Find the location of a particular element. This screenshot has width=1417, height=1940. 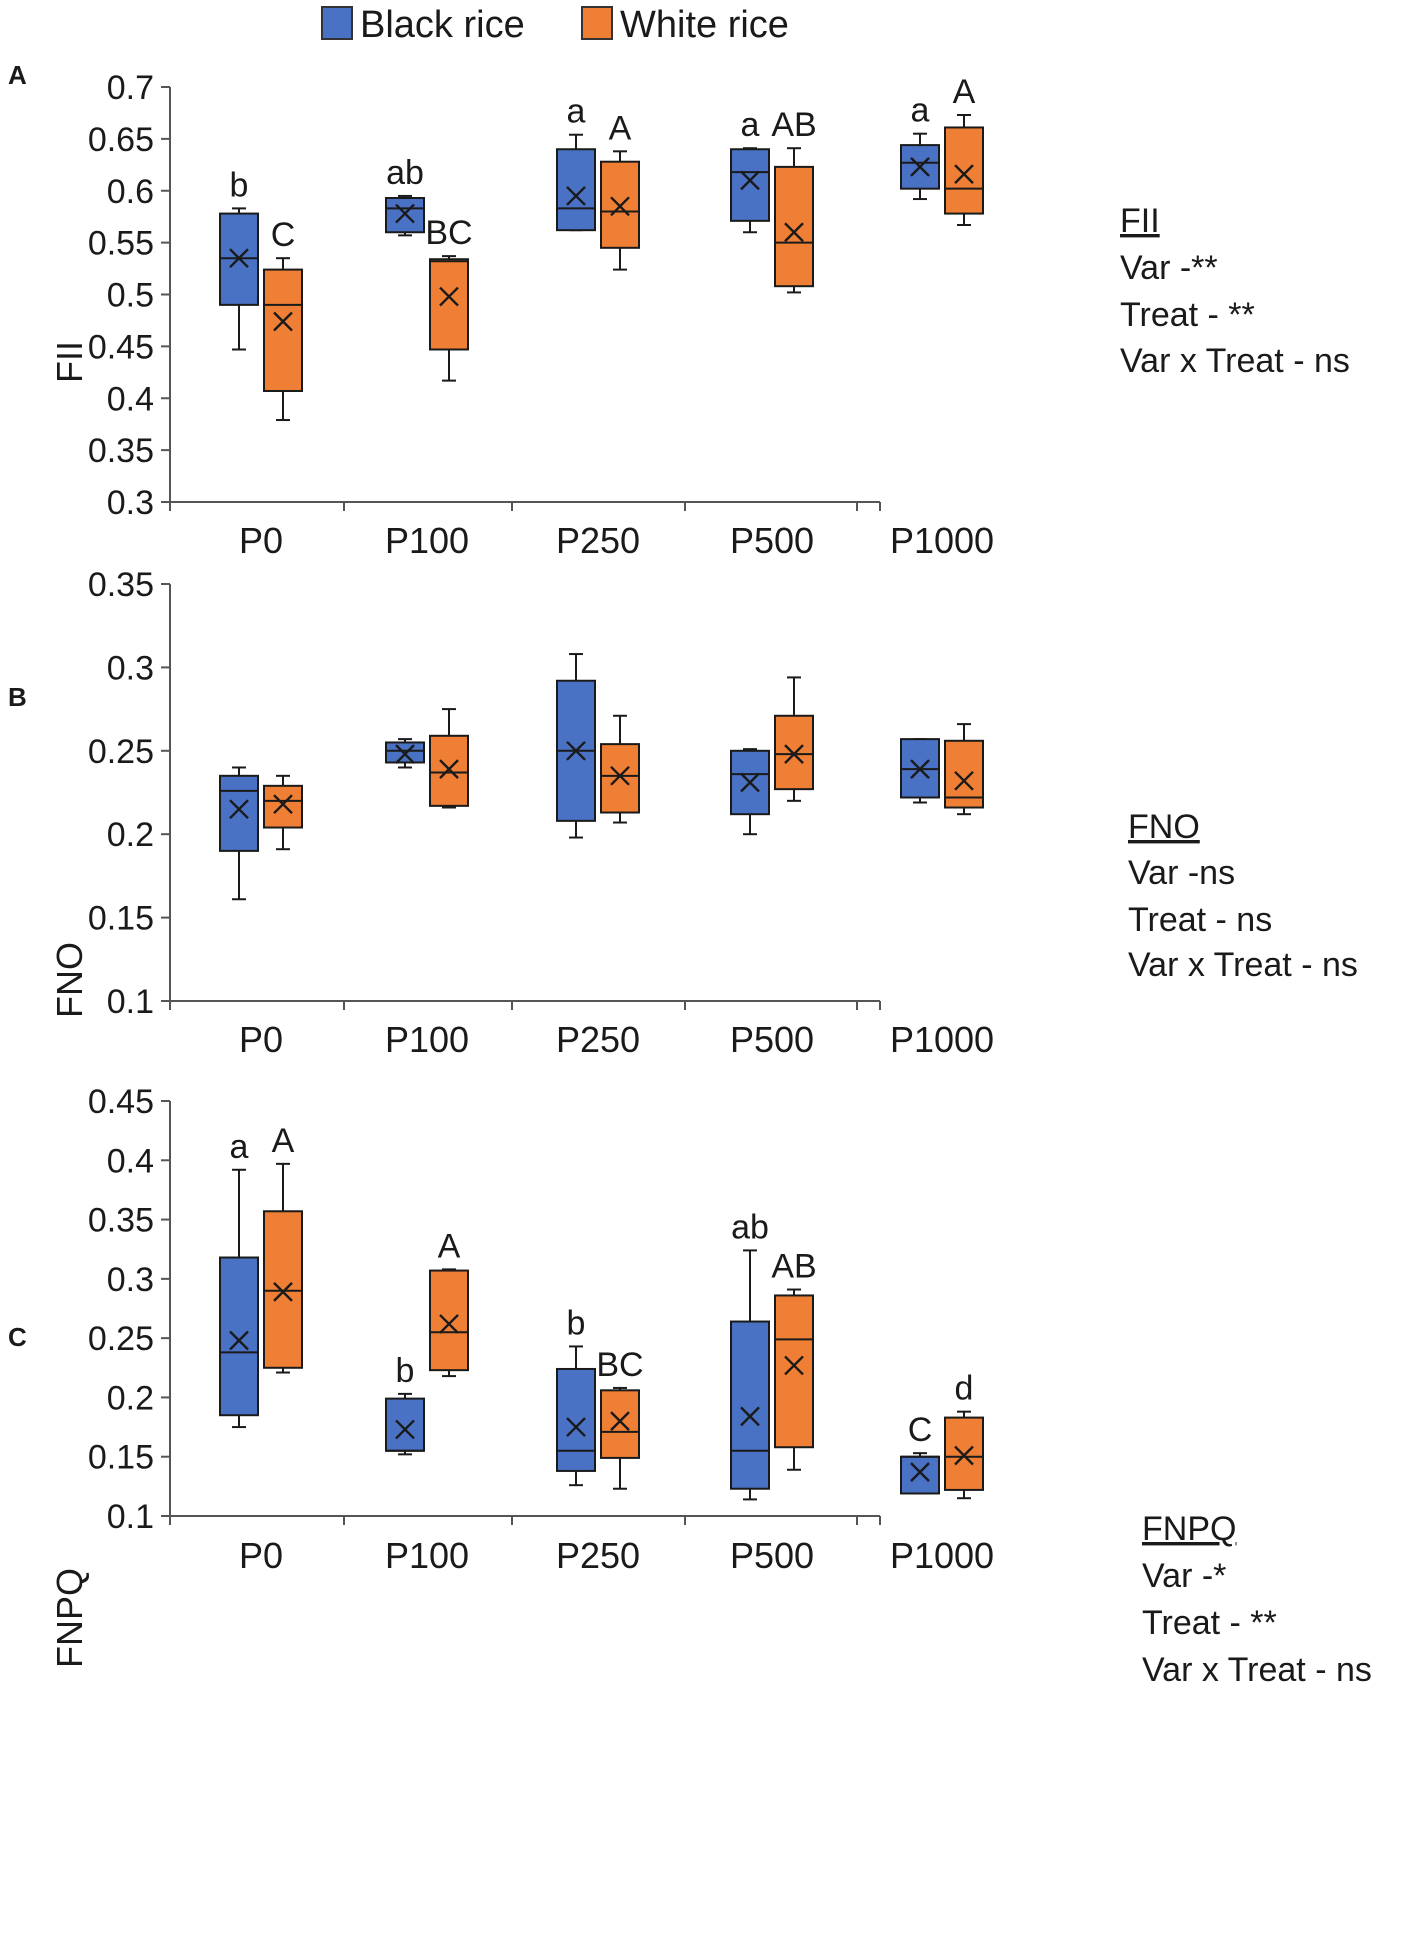

stats-title-fno: FNO is located at coordinates (1164, 827).